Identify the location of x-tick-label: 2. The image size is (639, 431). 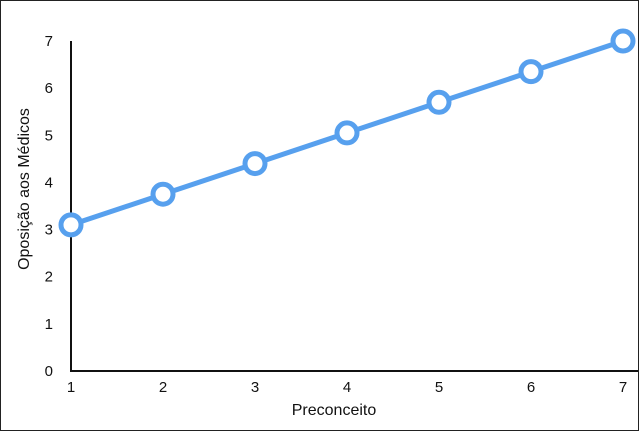
(163, 387).